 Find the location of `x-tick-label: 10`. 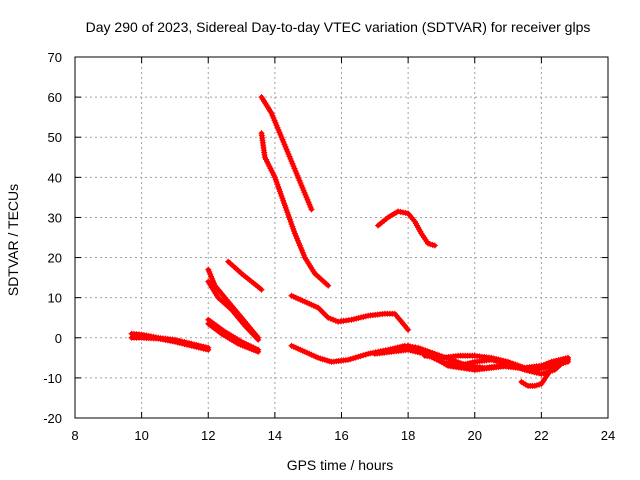

x-tick-label: 10 is located at coordinates (141, 435).